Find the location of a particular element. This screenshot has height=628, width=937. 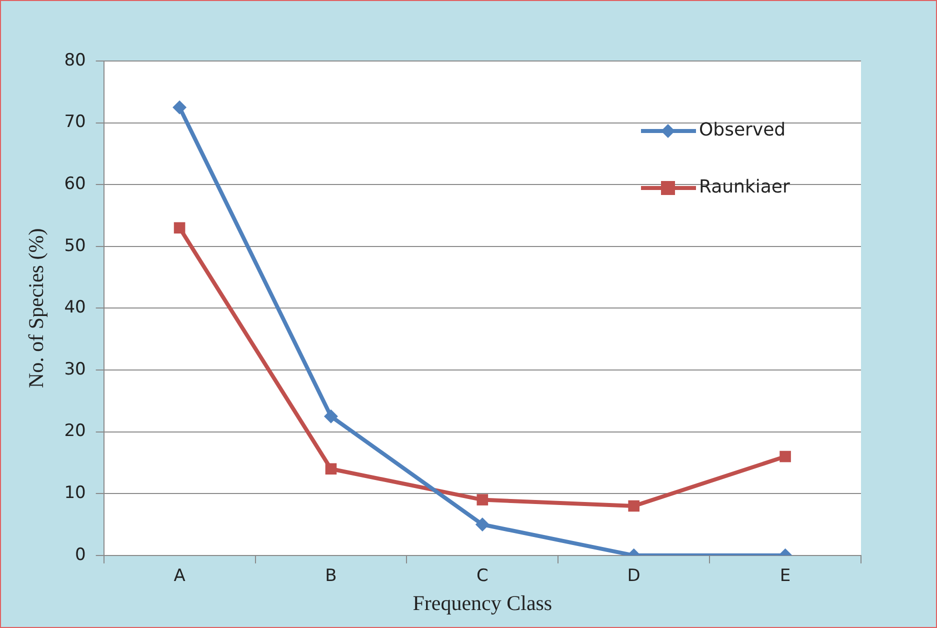

x-axis-title: Frequency Class is located at coordinates (482, 602).